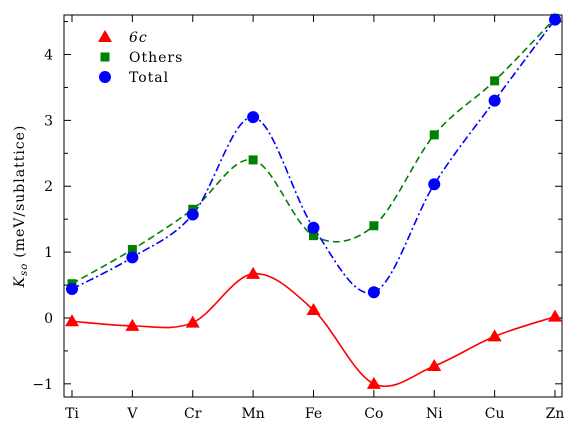 This screenshot has height=423, width=567. What do you see at coordinates (48, 121) in the screenshot?
I see `y-tick-label: 3` at bounding box center [48, 121].